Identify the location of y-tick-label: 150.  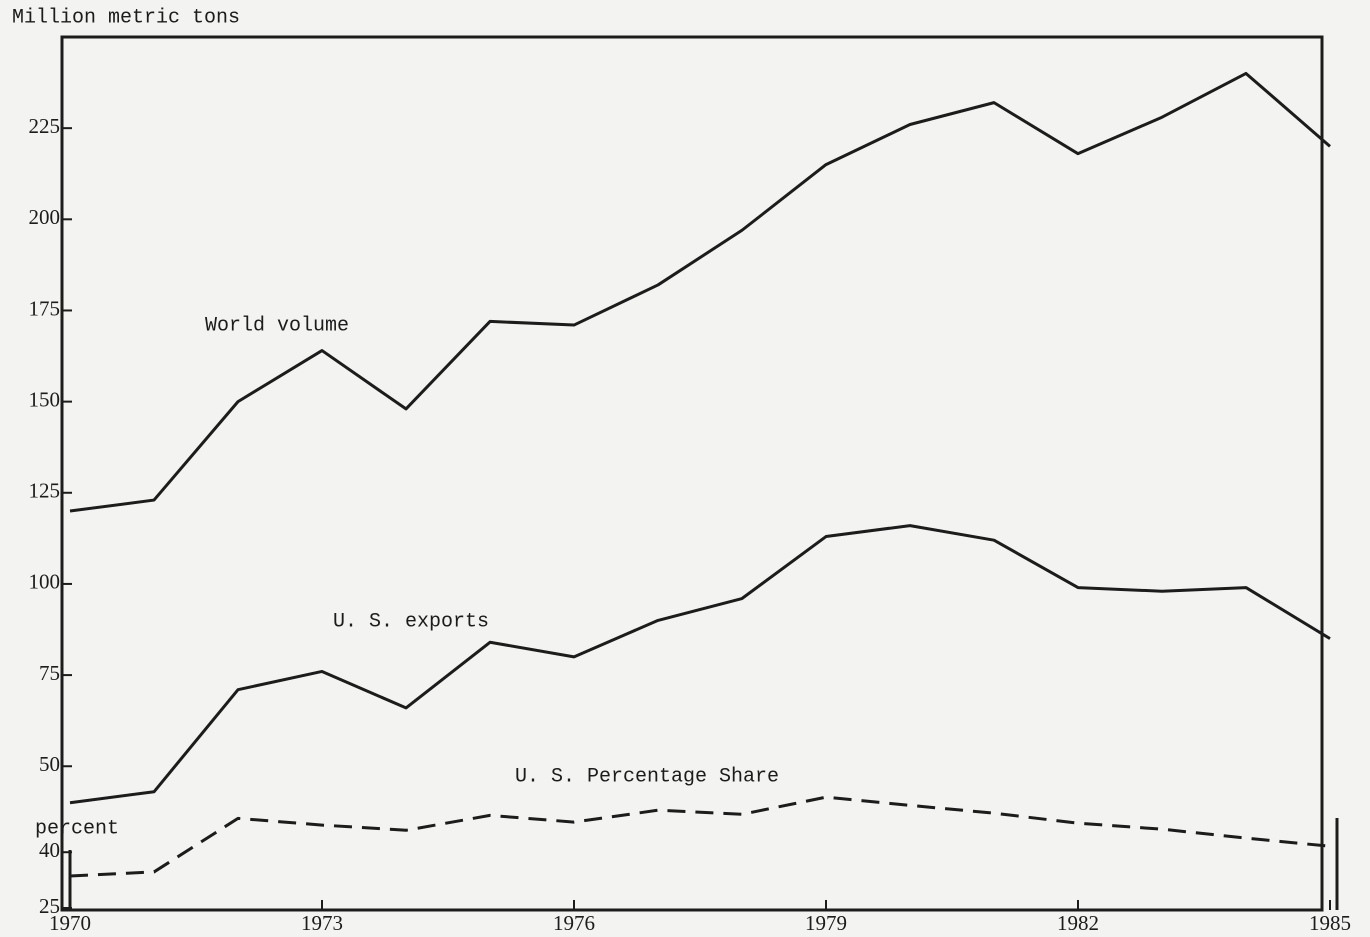
(45, 399).